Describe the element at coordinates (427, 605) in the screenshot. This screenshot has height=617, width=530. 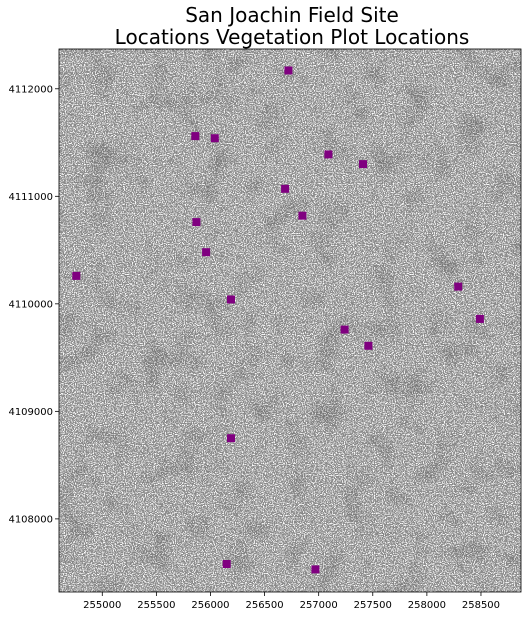
I see `x-tick-label: 258000` at that location.